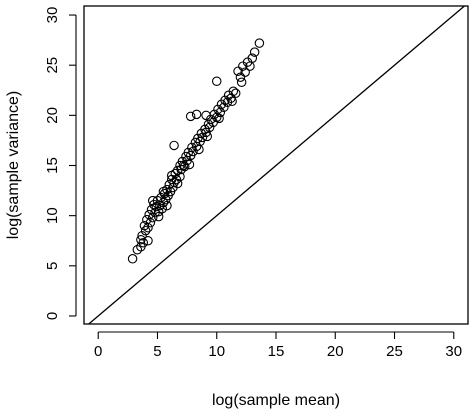  I want to click on x-axis: 0 5 10 15 20 25 30, so click(278, 345).